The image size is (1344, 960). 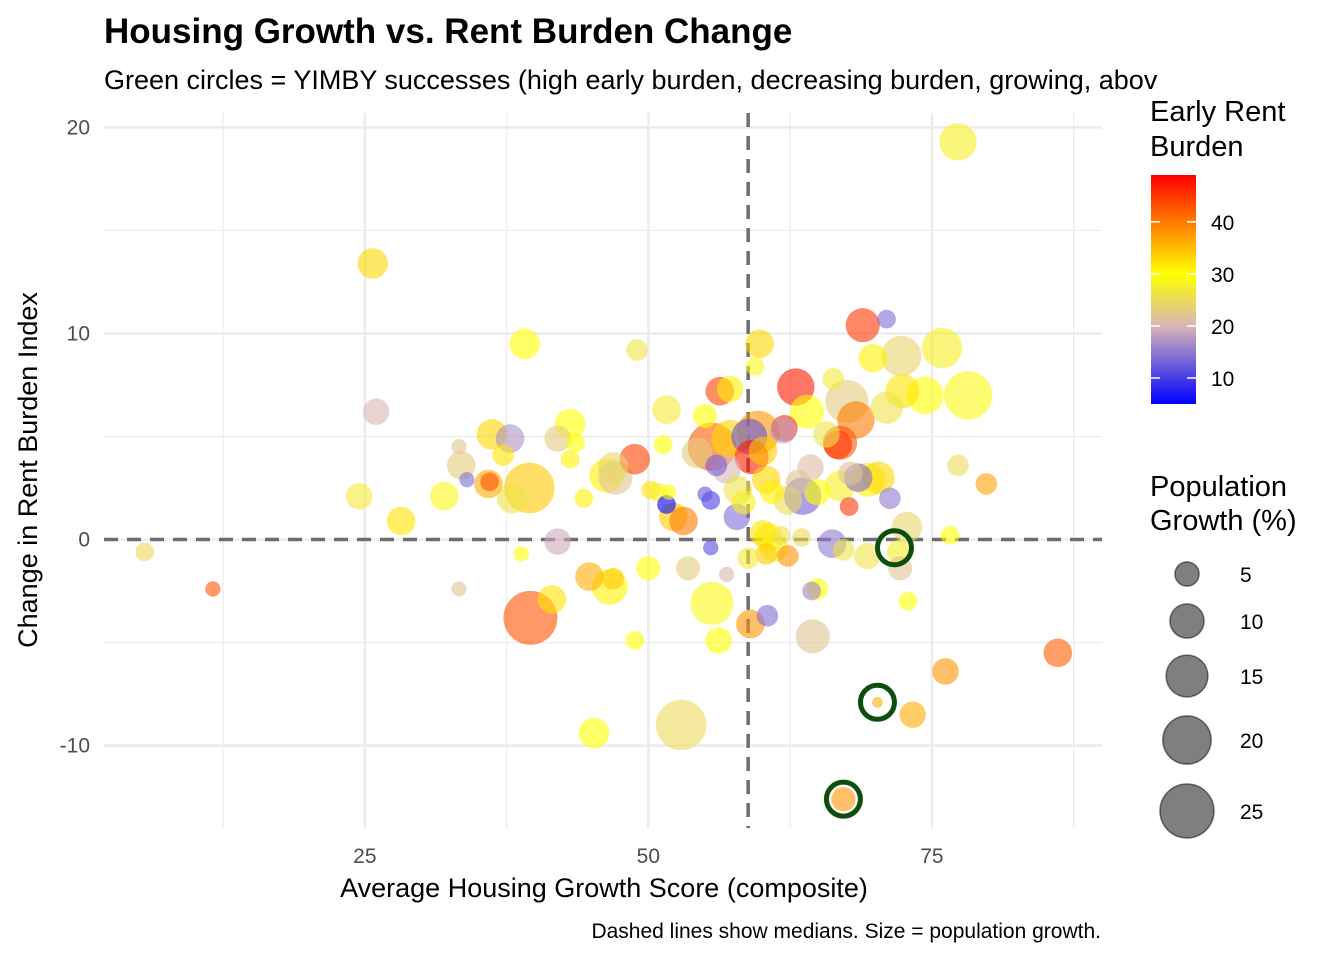 I want to click on size-legend-label: 20, so click(x=1251, y=741).